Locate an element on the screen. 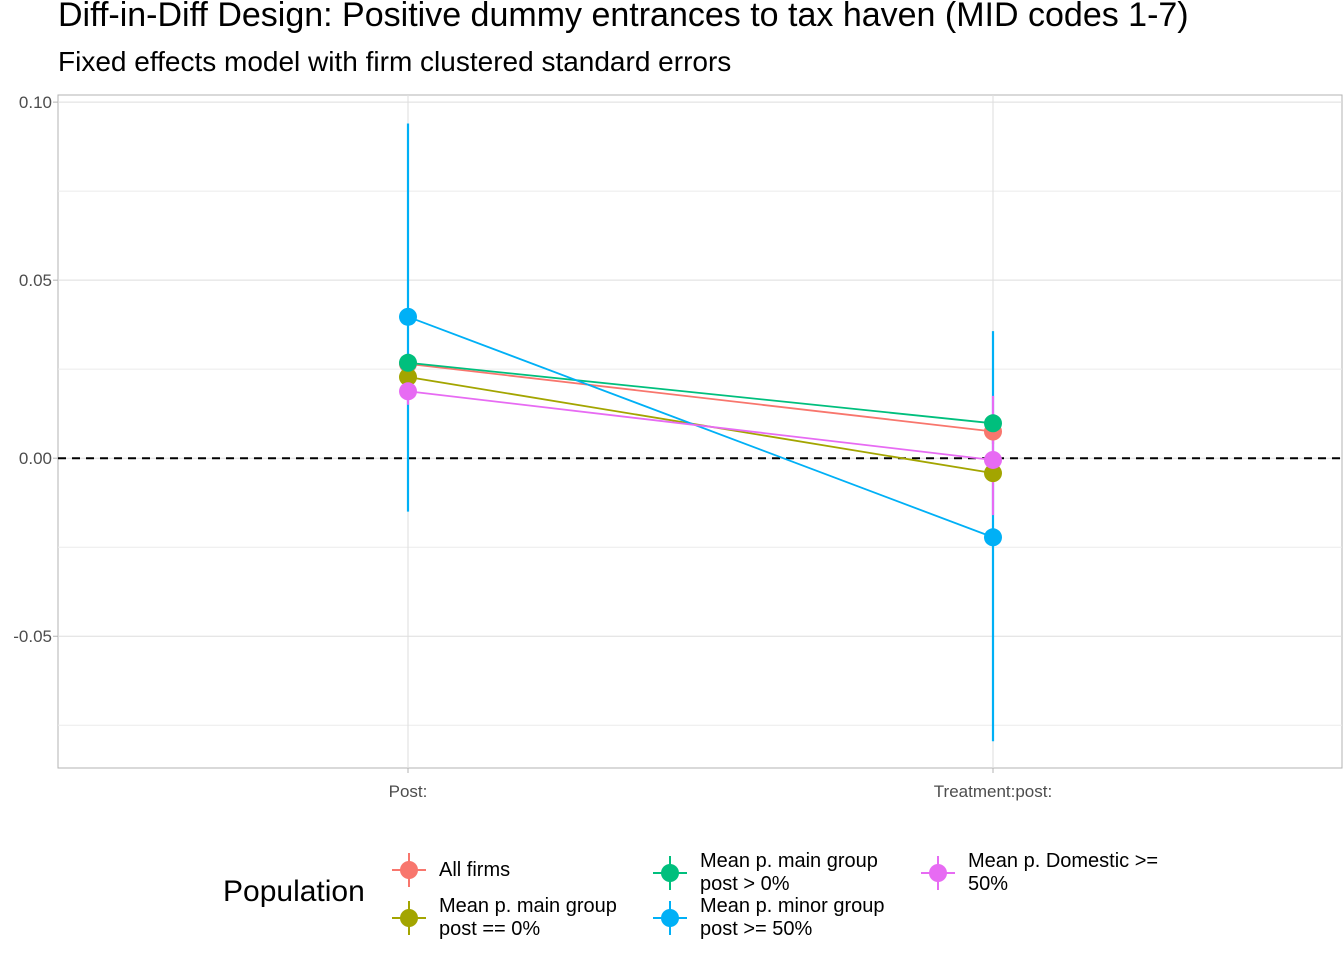  legend-item-all-firms: All firms is located at coordinates (449, 870).